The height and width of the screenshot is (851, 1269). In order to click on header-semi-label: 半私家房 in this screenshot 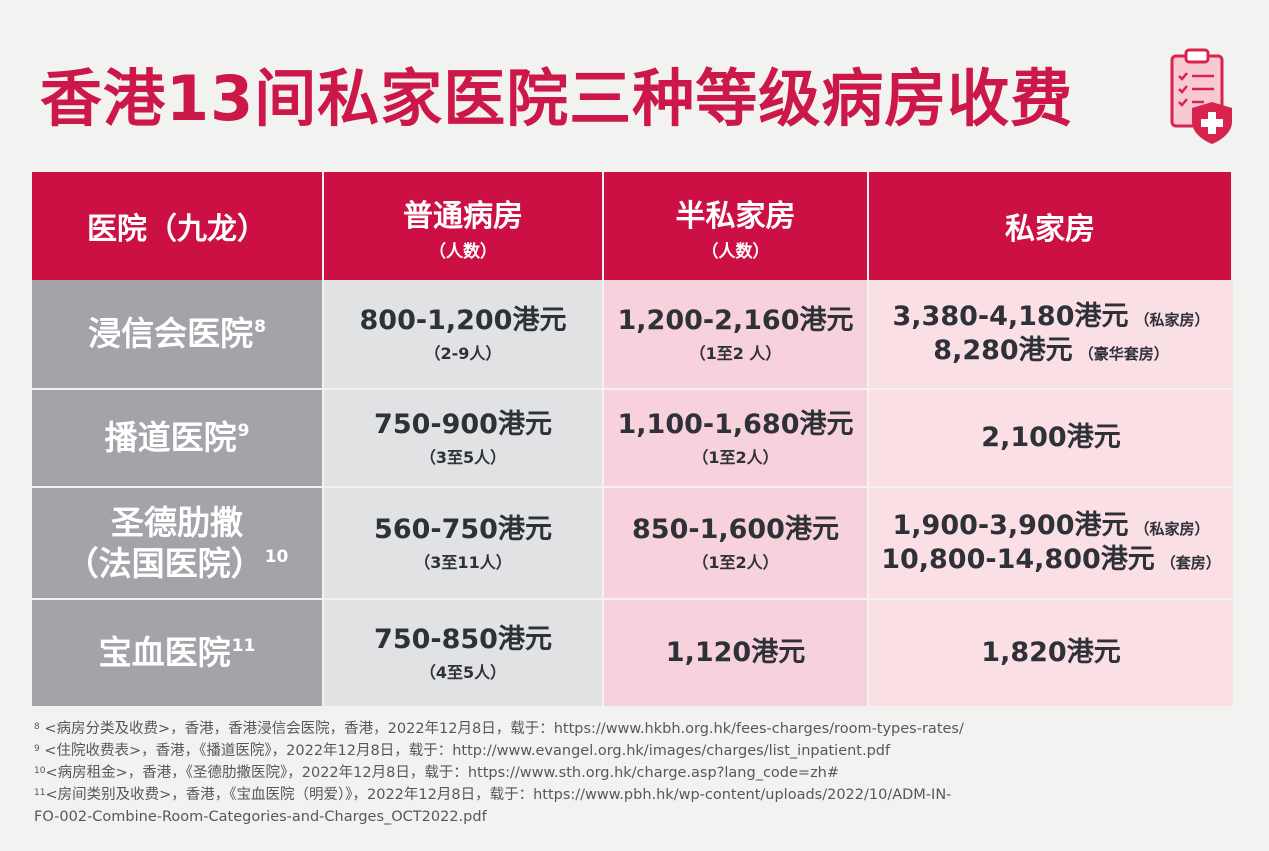, I will do `click(736, 213)`.